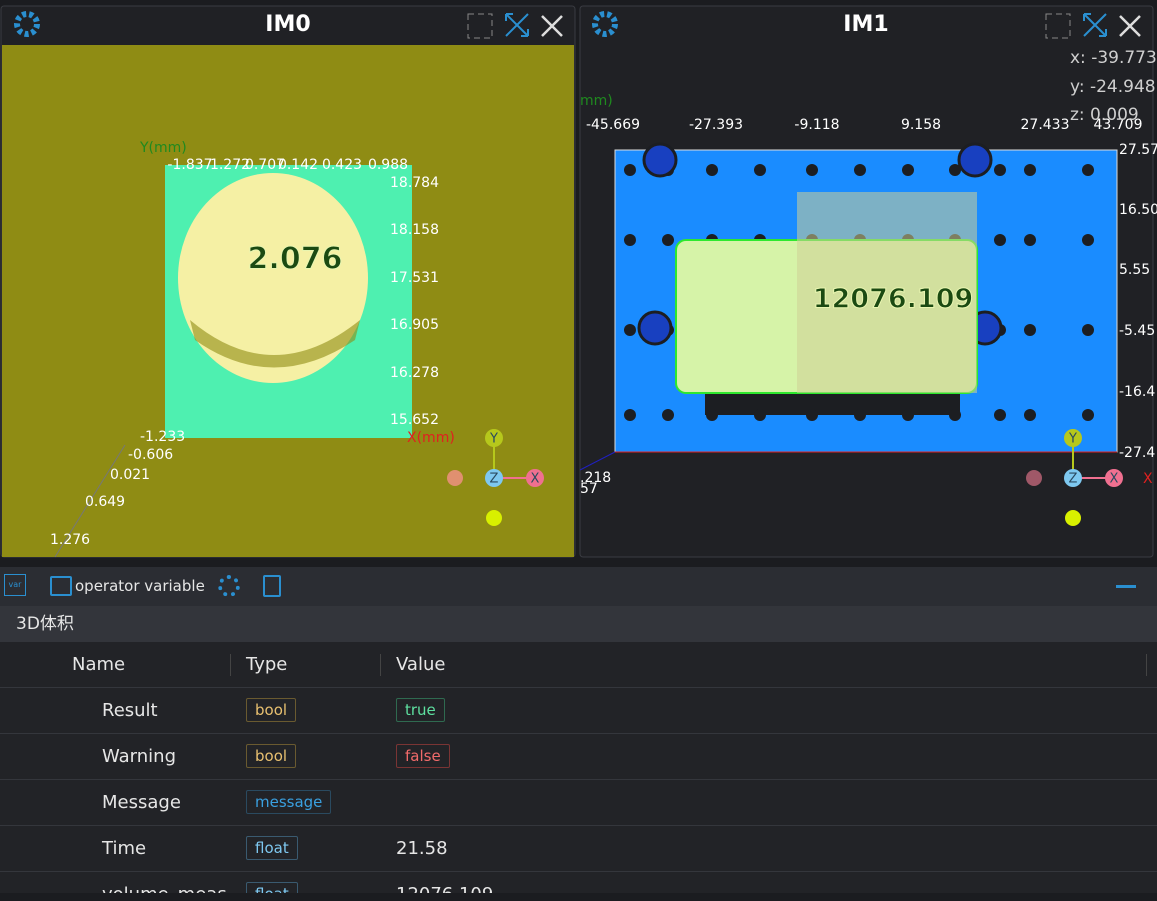  What do you see at coordinates (229, 586) in the screenshot?
I see `settings-button` at bounding box center [229, 586].